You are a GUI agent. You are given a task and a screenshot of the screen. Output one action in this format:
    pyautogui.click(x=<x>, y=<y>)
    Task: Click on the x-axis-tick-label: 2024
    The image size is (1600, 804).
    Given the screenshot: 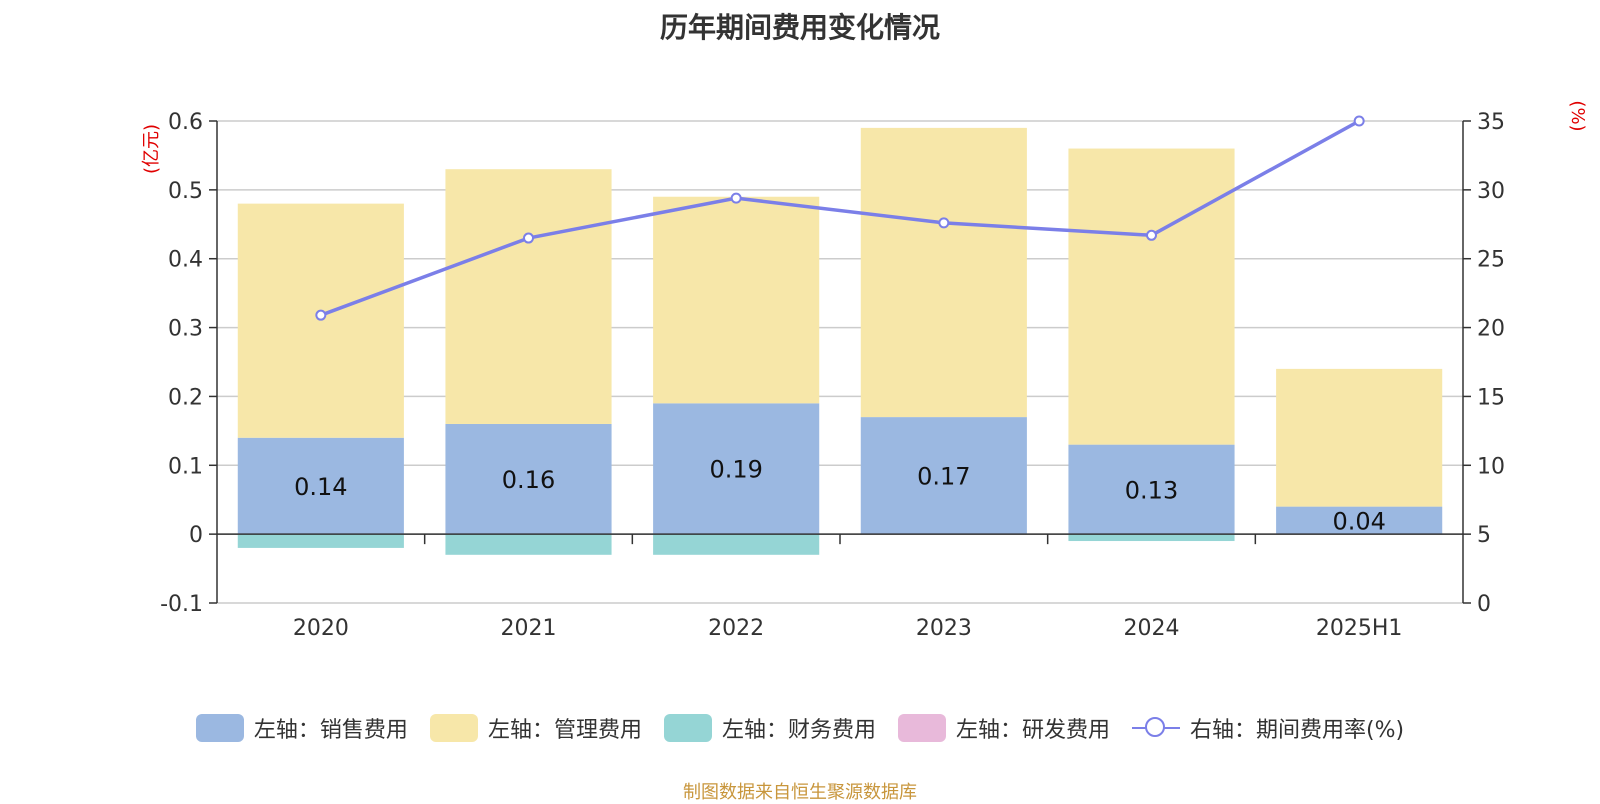 What is the action you would take?
    pyautogui.click(x=1152, y=628)
    